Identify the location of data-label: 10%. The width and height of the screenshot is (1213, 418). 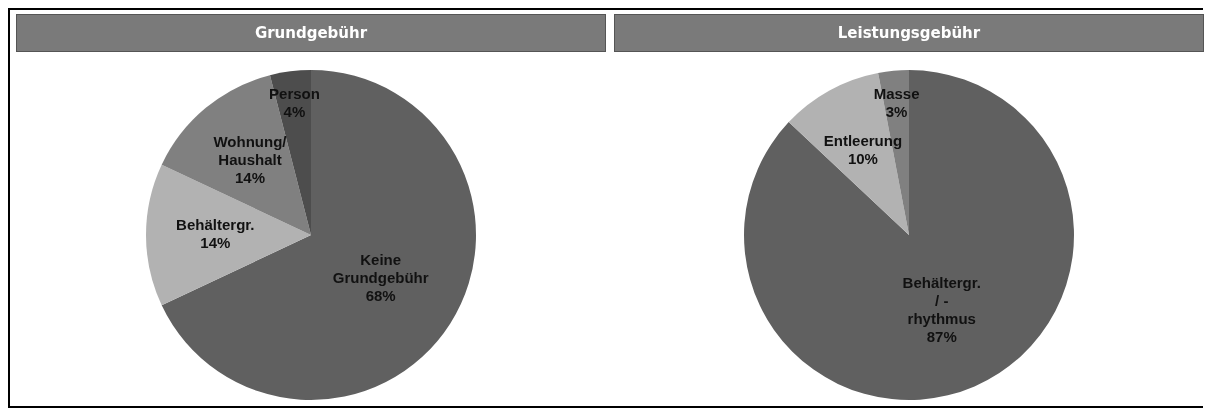
(862, 159).